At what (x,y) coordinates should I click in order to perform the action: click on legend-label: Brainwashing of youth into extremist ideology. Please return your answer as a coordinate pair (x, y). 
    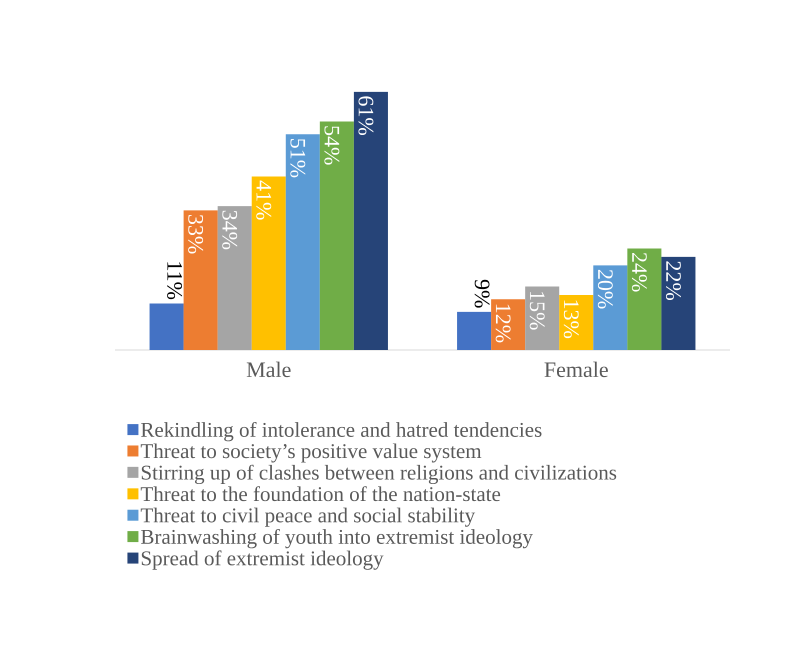
    Looking at the image, I should click on (337, 538).